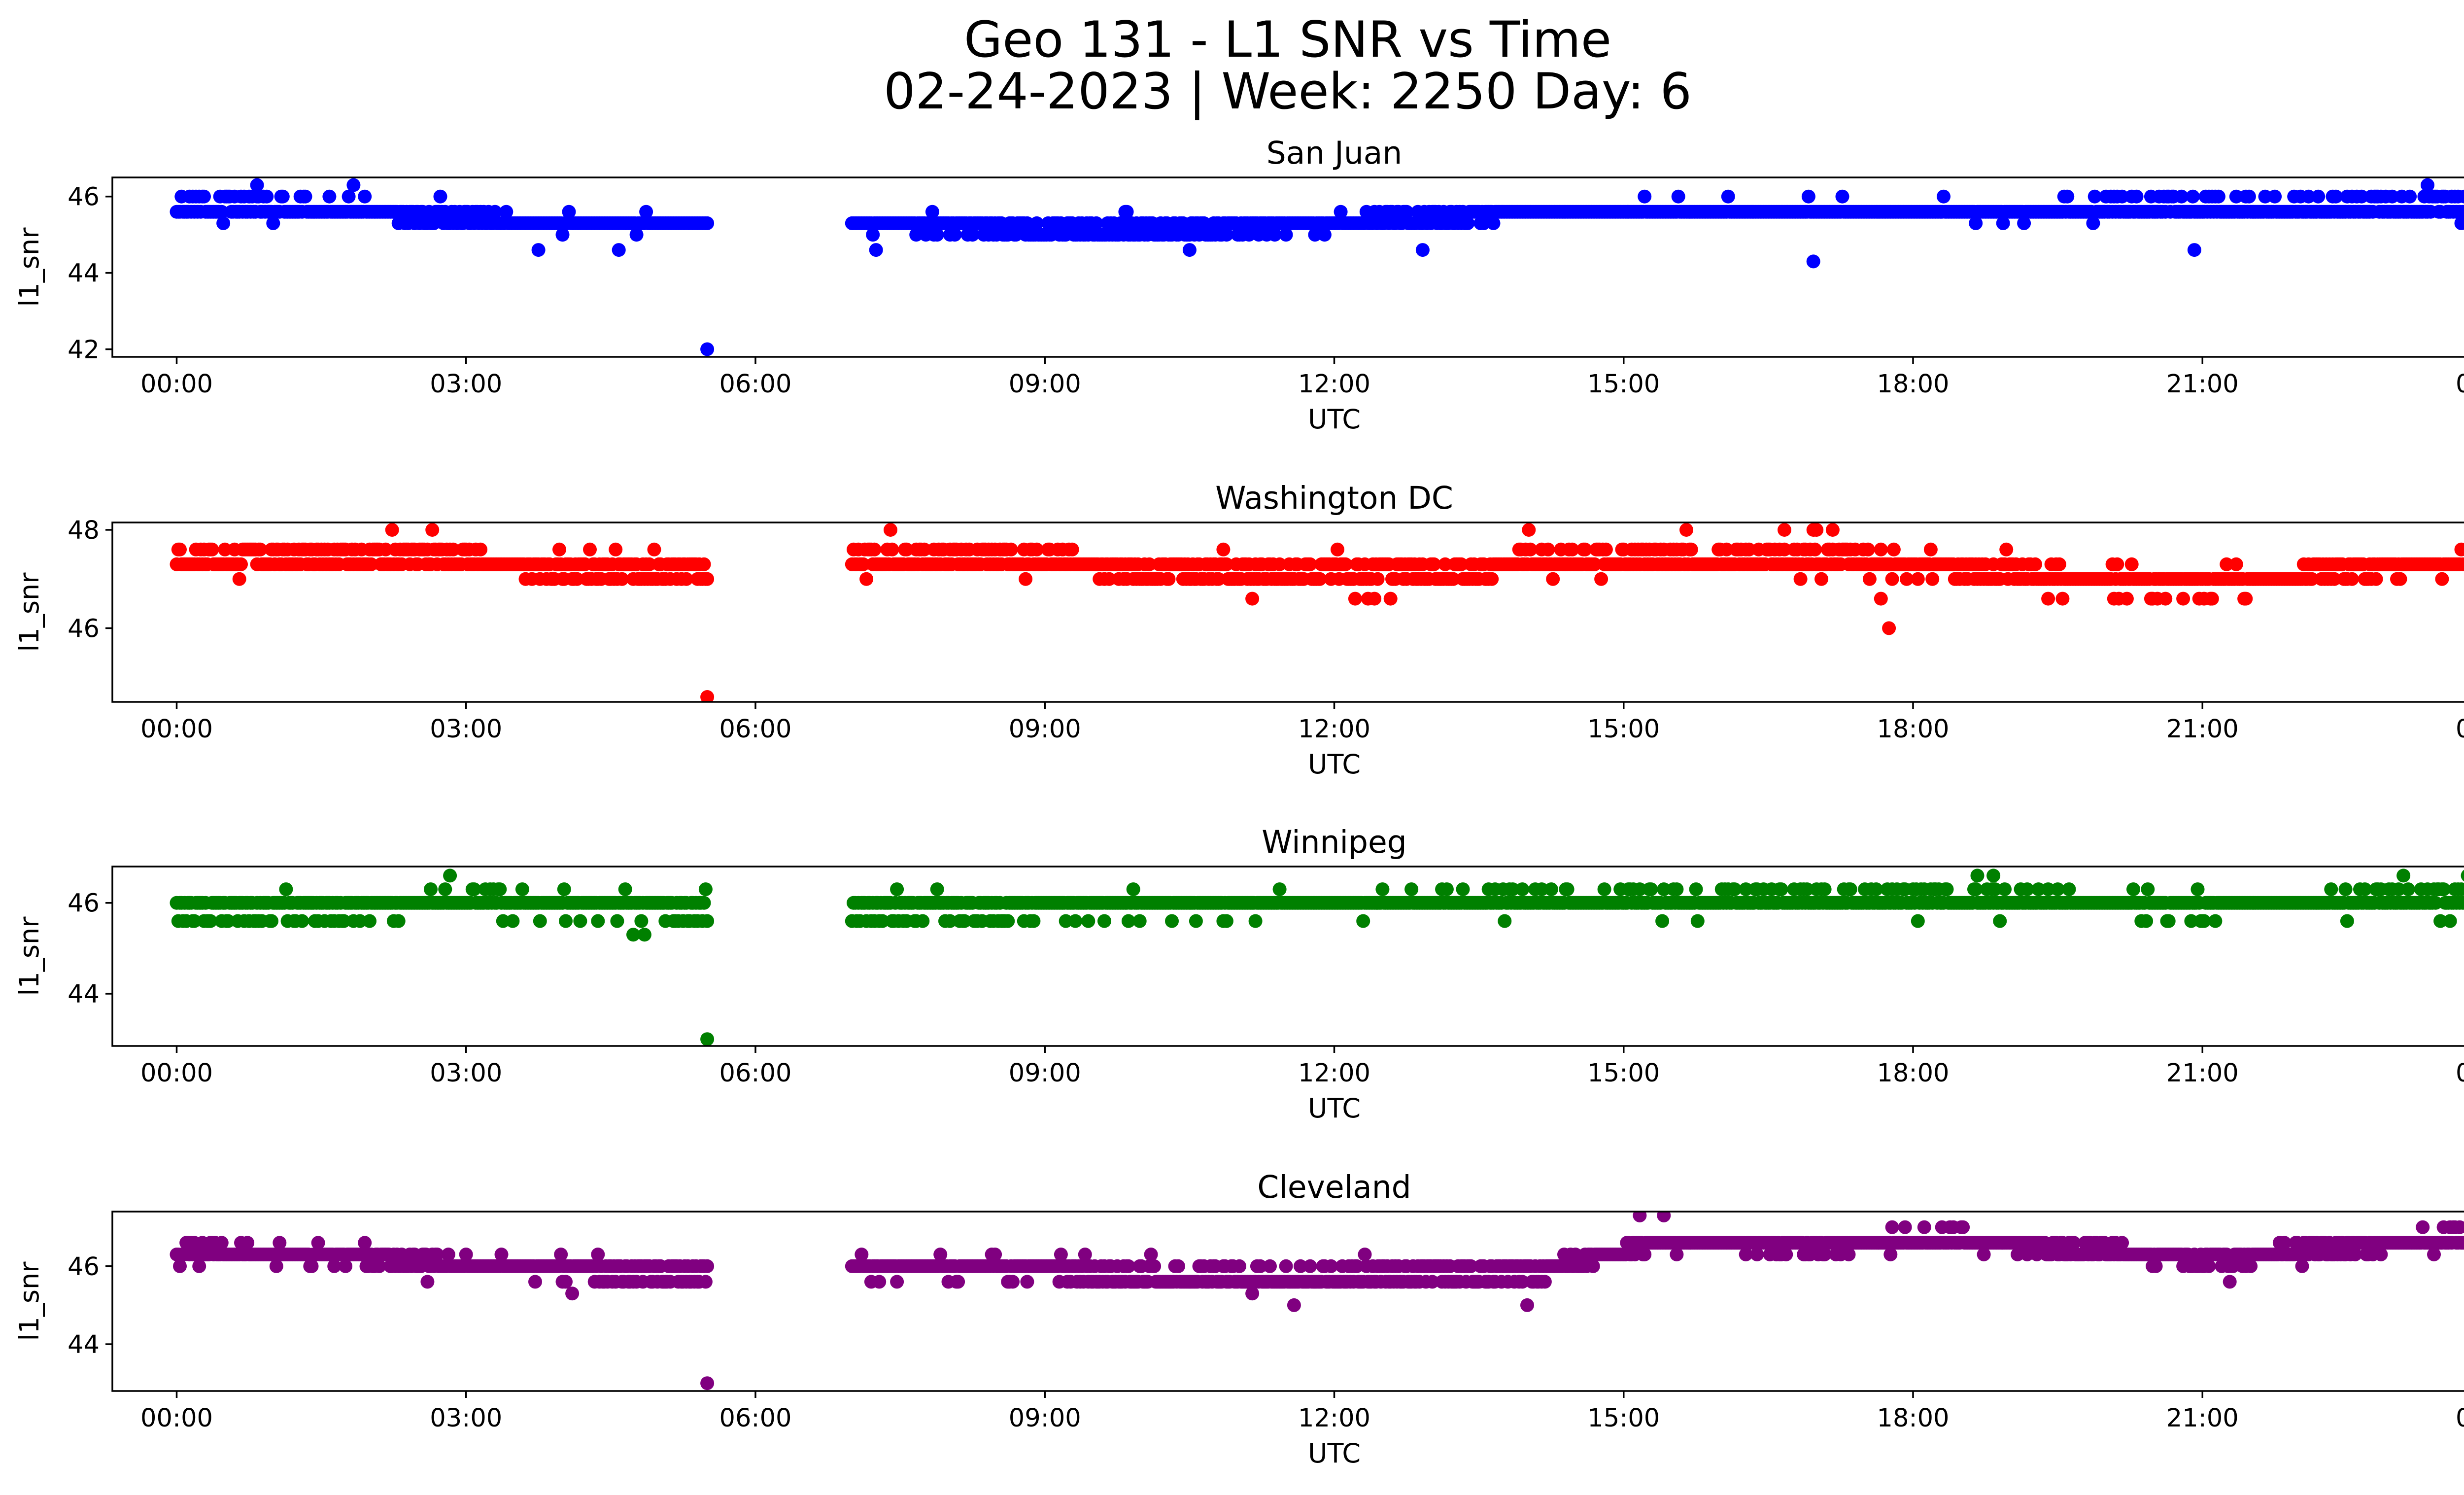  Describe the element at coordinates (84, 994) in the screenshot. I see `y-tick-label: 44` at that location.